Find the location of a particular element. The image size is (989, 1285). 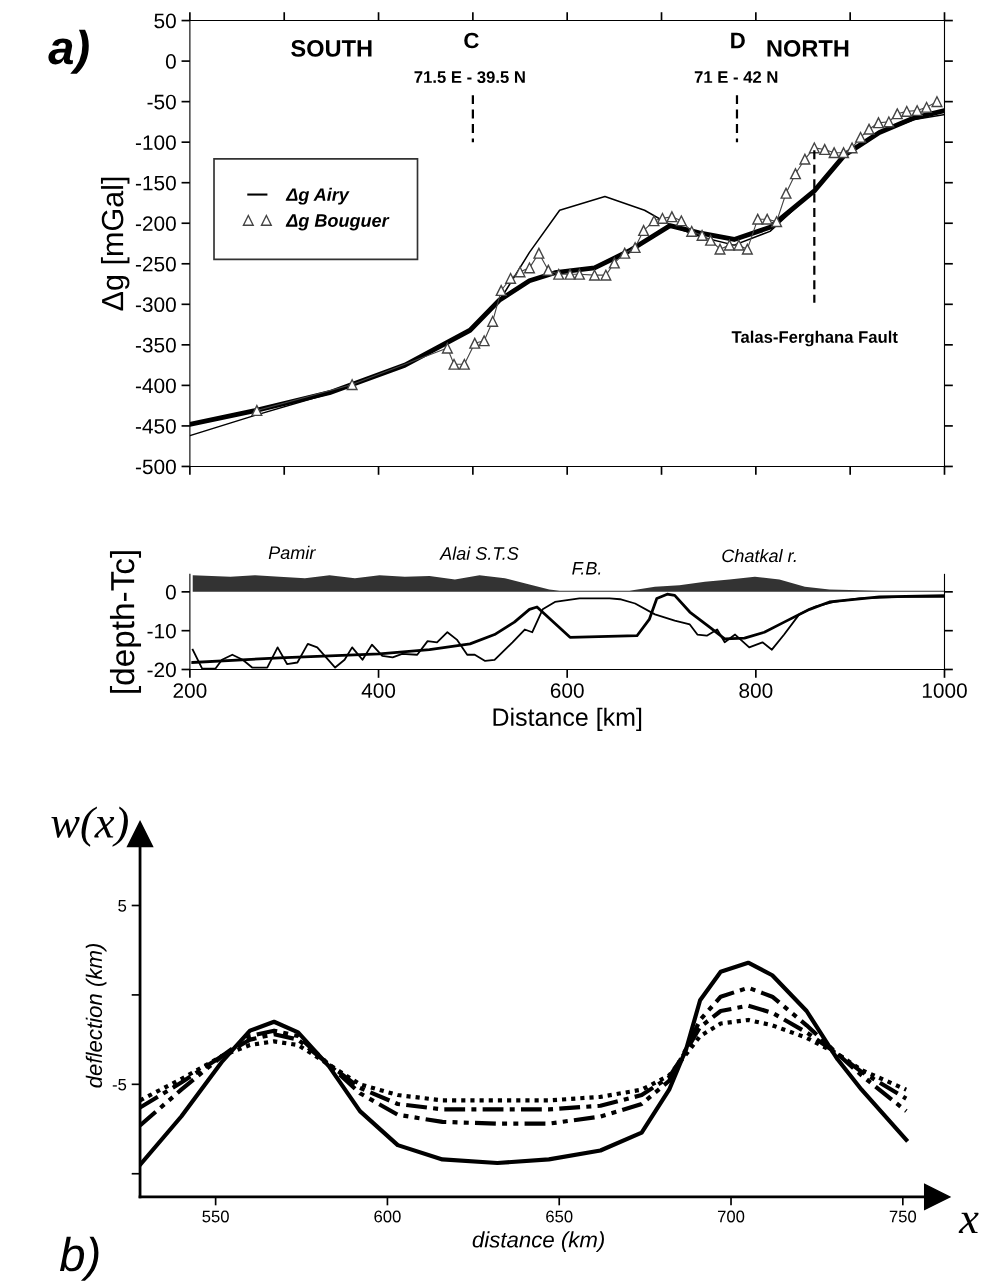

y-tick-label: 50 is located at coordinates (165, 21).